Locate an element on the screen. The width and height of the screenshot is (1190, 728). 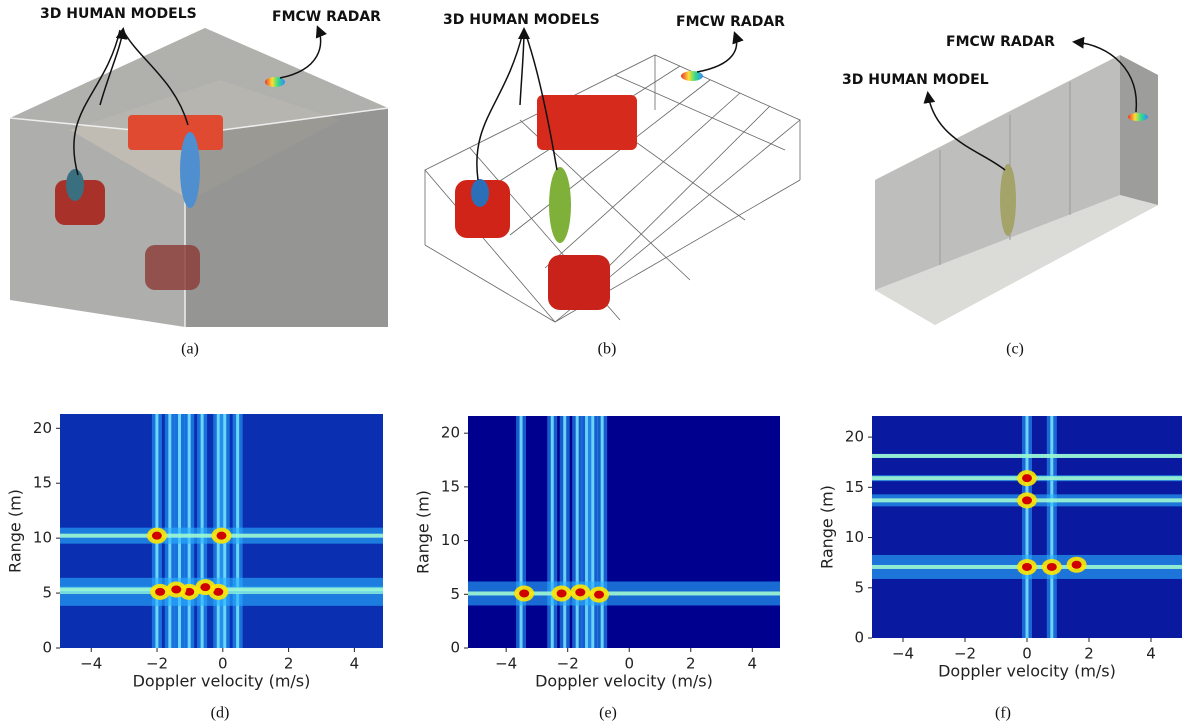
scene-b-objects: 3D HUMAN MODELS FMCW RADAR (b) is located at coordinates (614, 185).